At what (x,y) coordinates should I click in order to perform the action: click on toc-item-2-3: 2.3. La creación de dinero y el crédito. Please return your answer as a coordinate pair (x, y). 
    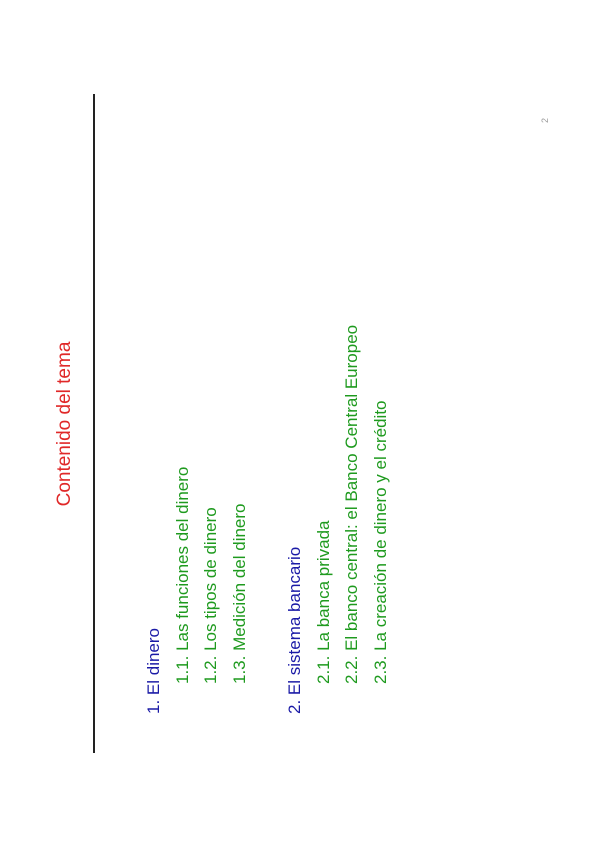
    Looking at the image, I should click on (380, 542).